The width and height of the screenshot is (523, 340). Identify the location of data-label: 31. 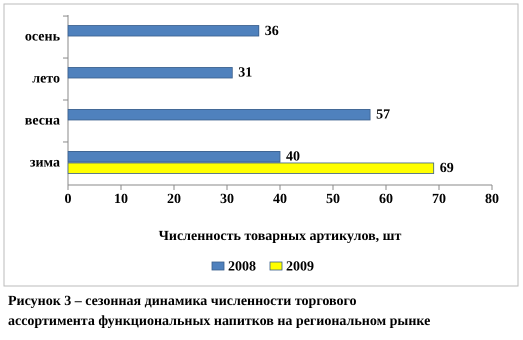
(245, 73).